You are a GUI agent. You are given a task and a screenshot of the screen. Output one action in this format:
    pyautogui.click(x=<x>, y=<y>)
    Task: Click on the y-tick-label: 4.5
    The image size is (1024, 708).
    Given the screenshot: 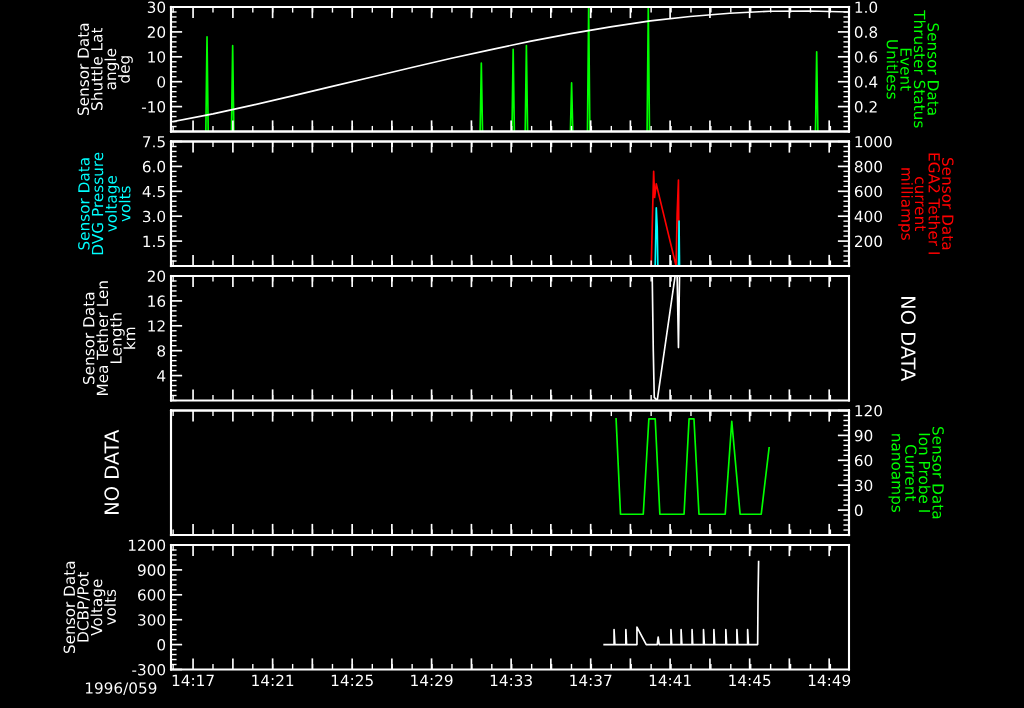 What is the action you would take?
    pyautogui.click(x=153, y=191)
    